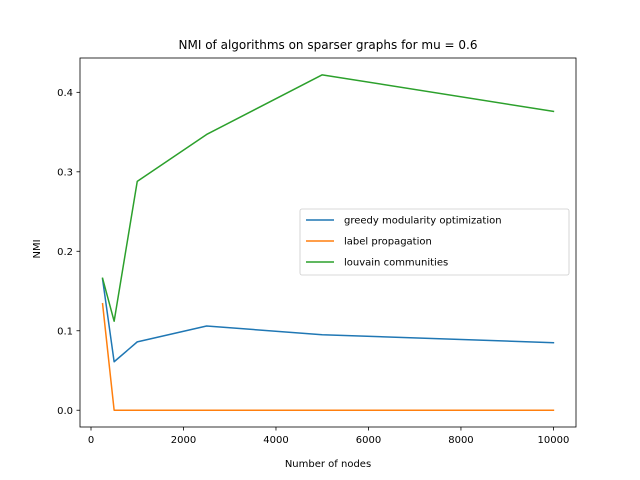 This screenshot has width=640, height=480. What do you see at coordinates (65, 331) in the screenshot?
I see `y-tick-label: 0.1` at bounding box center [65, 331].